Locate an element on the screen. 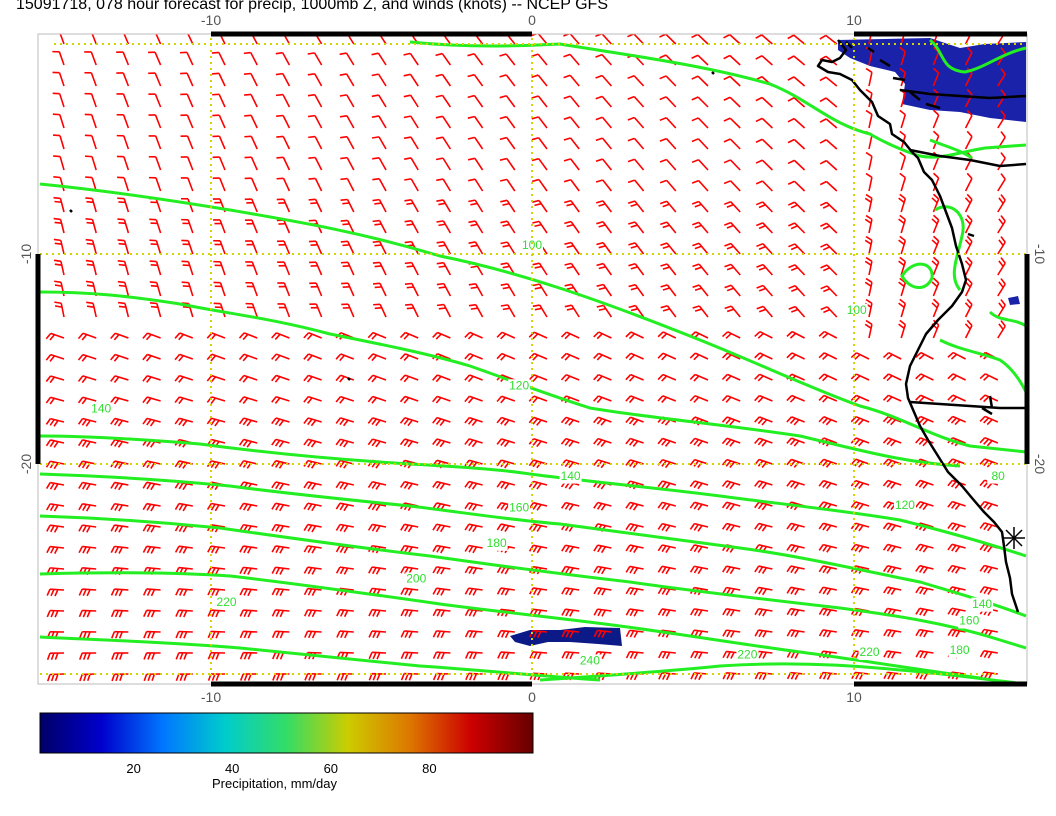 Image resolution: width=1056 pixels, height=816 pixels. contour-label: 220 is located at coordinates (747, 654).